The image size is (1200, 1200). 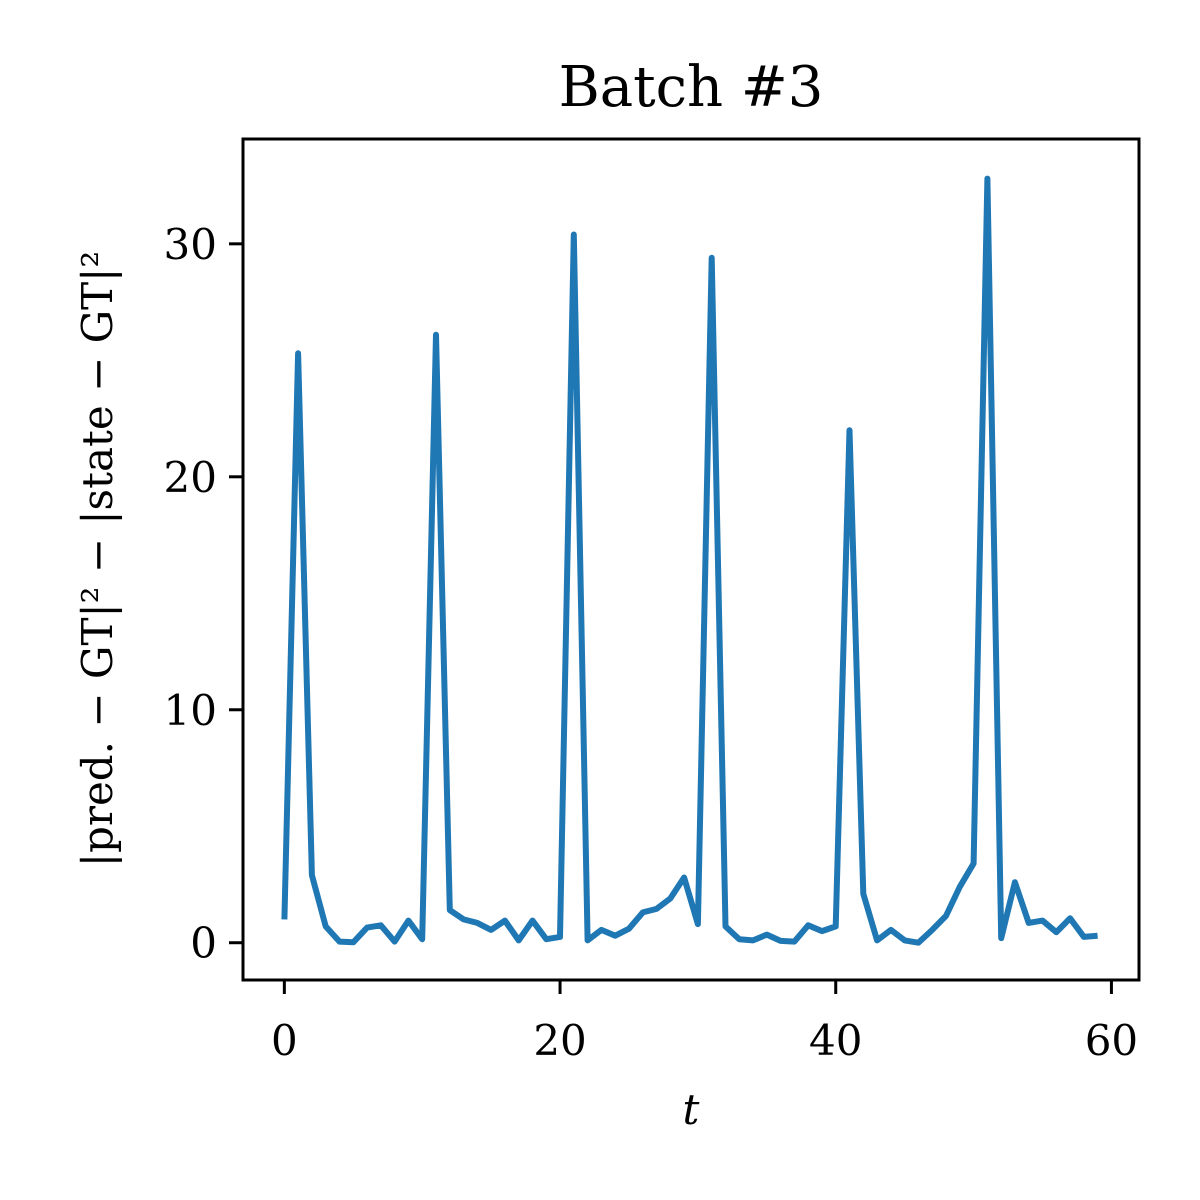 What do you see at coordinates (835, 1040) in the screenshot?
I see `x-tick-label: 40` at bounding box center [835, 1040].